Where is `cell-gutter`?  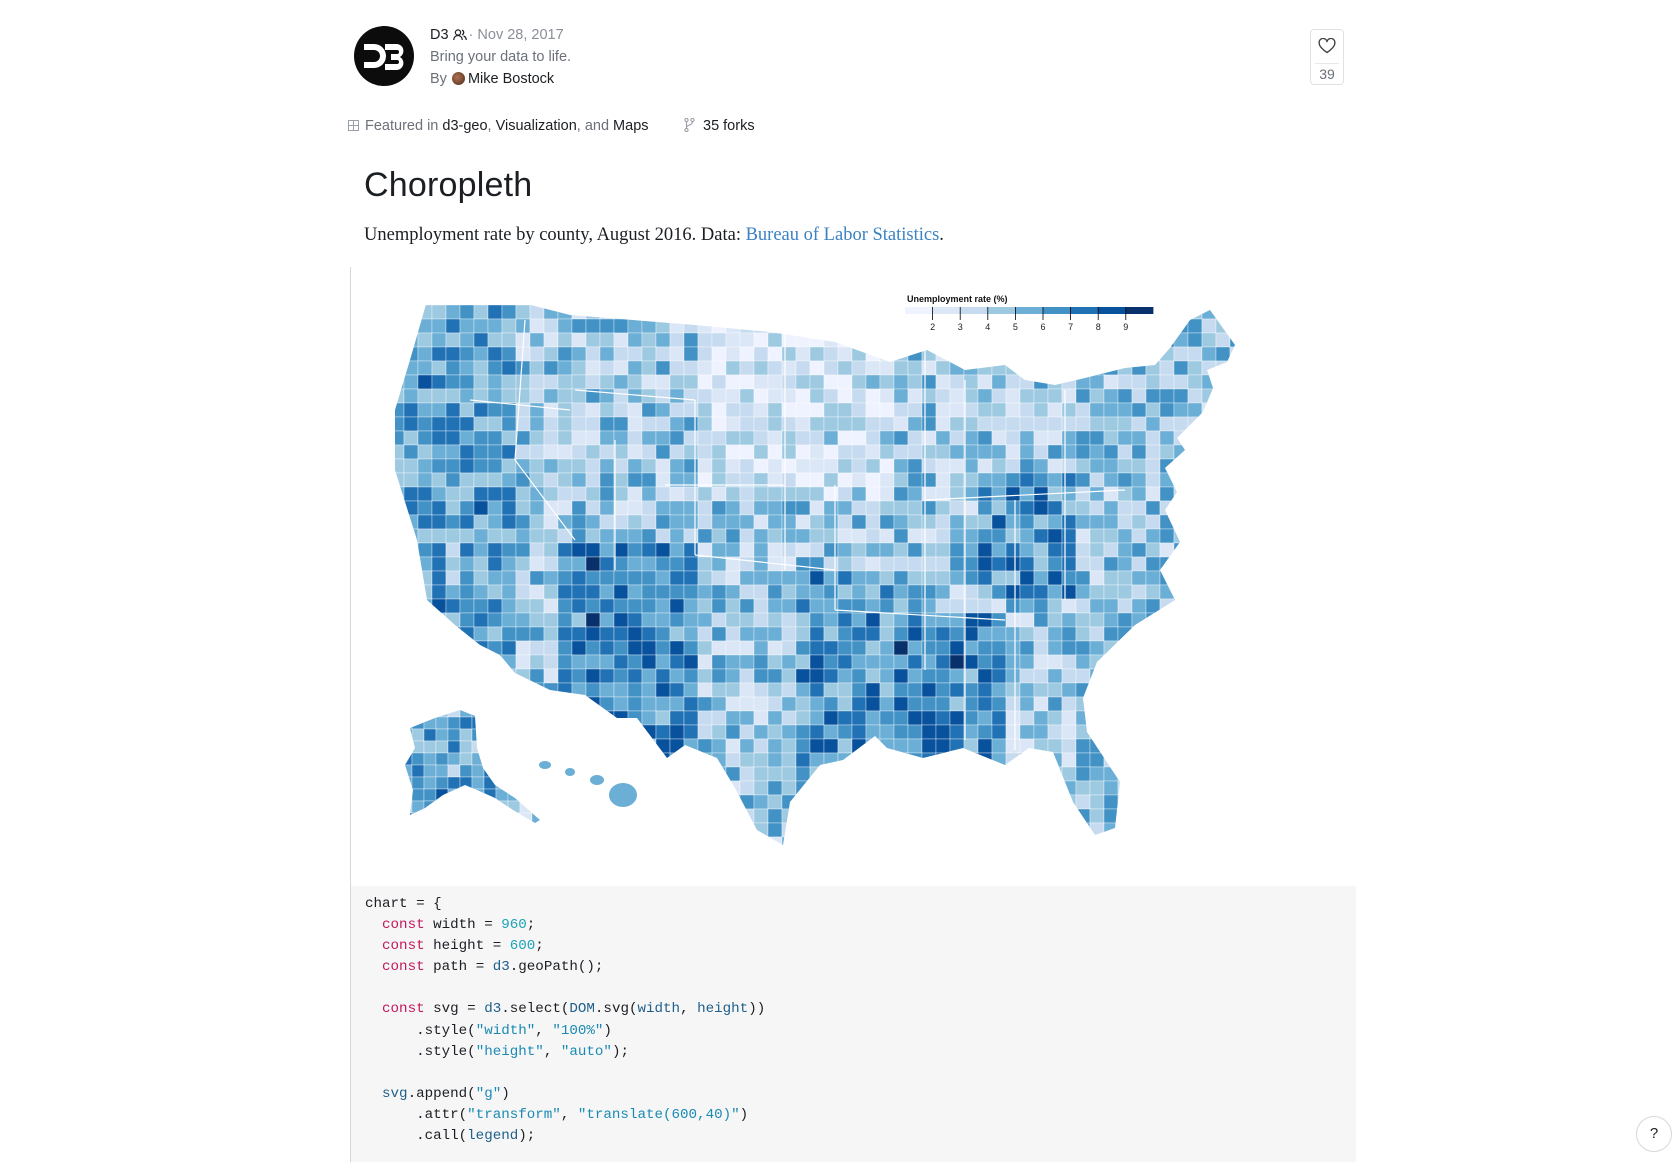
cell-gutter is located at coordinates (350, 714).